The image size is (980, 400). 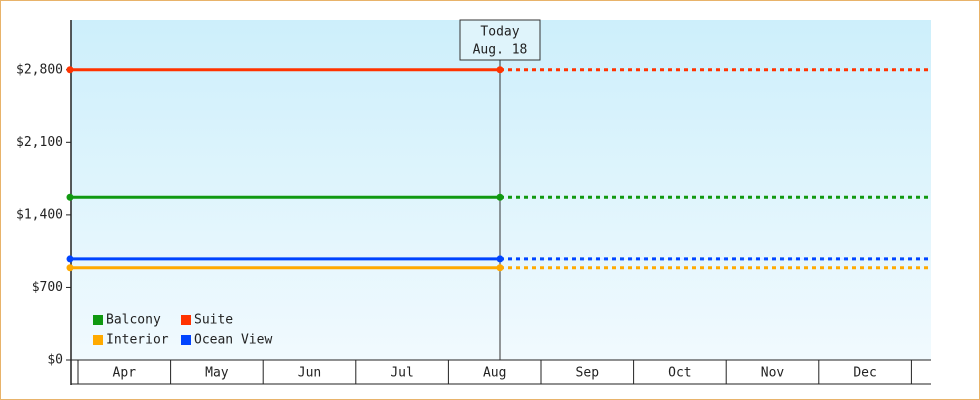 What do you see at coordinates (588, 373) in the screenshot?
I see `x-tick-label: Sep` at bounding box center [588, 373].